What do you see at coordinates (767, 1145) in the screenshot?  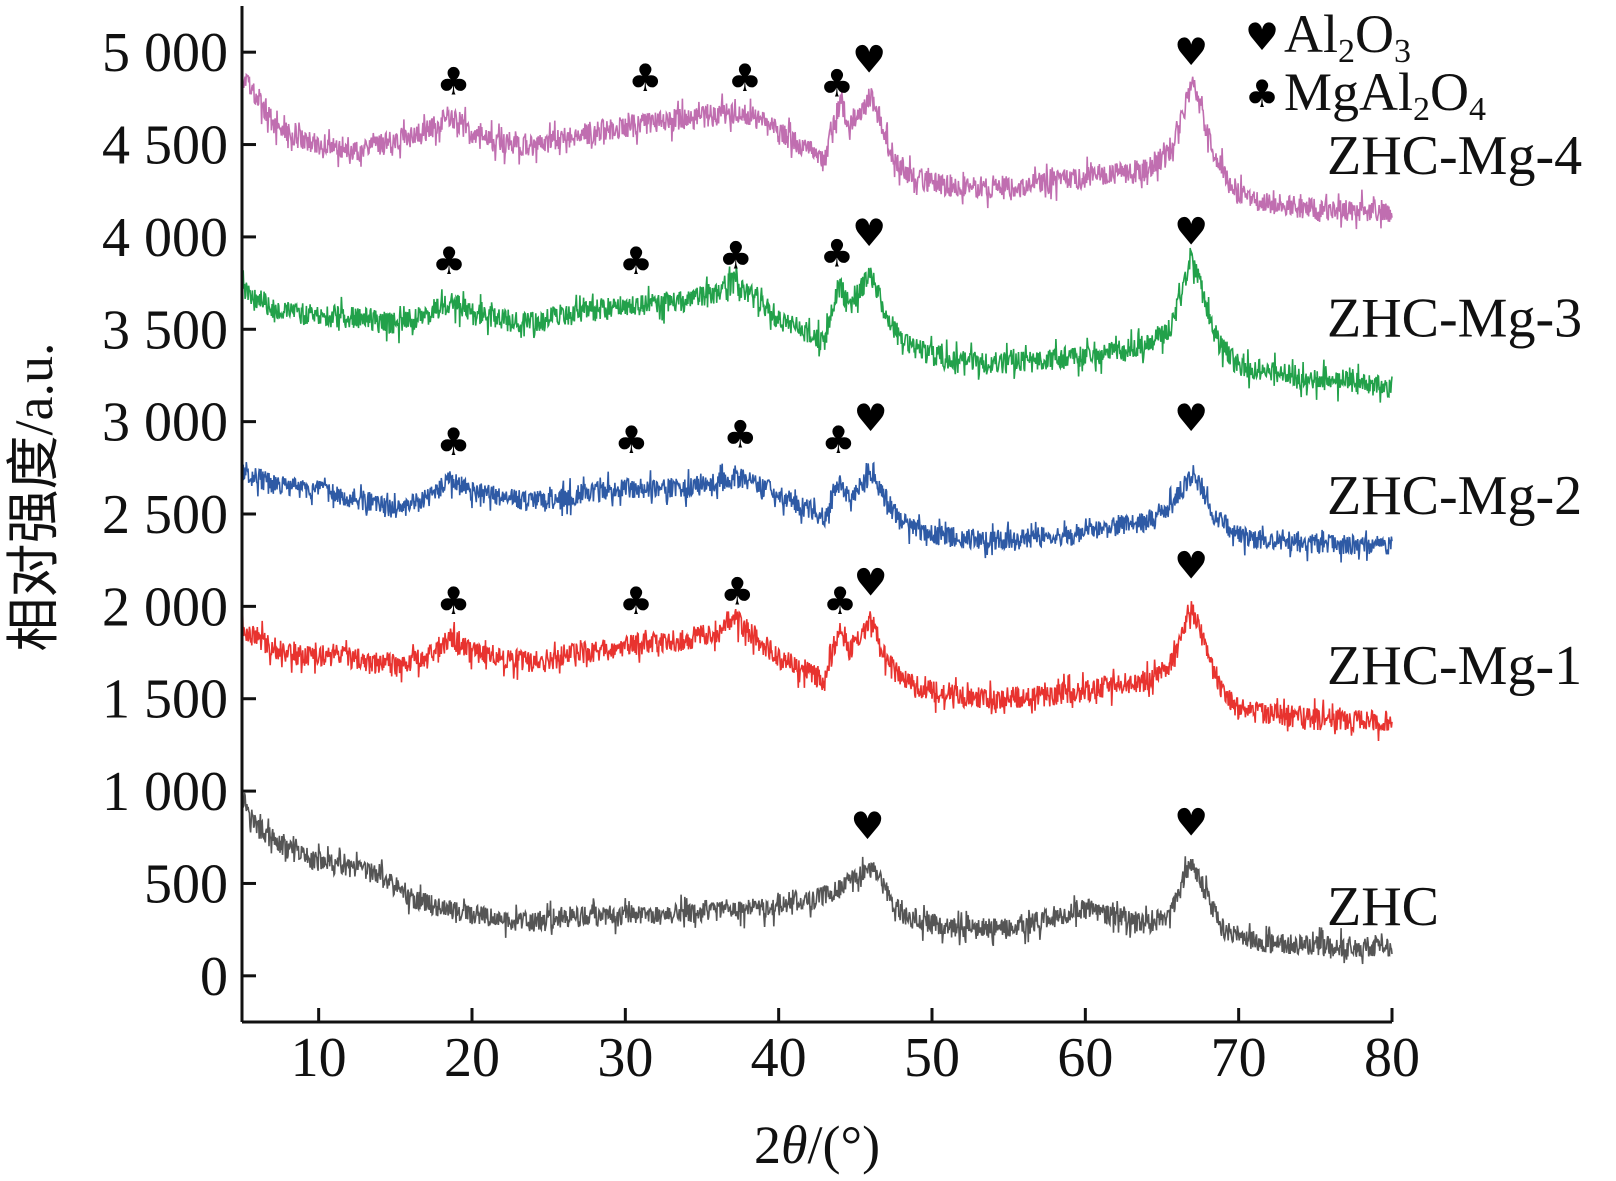 I see `x-axis-title-prefix: 2` at bounding box center [767, 1145].